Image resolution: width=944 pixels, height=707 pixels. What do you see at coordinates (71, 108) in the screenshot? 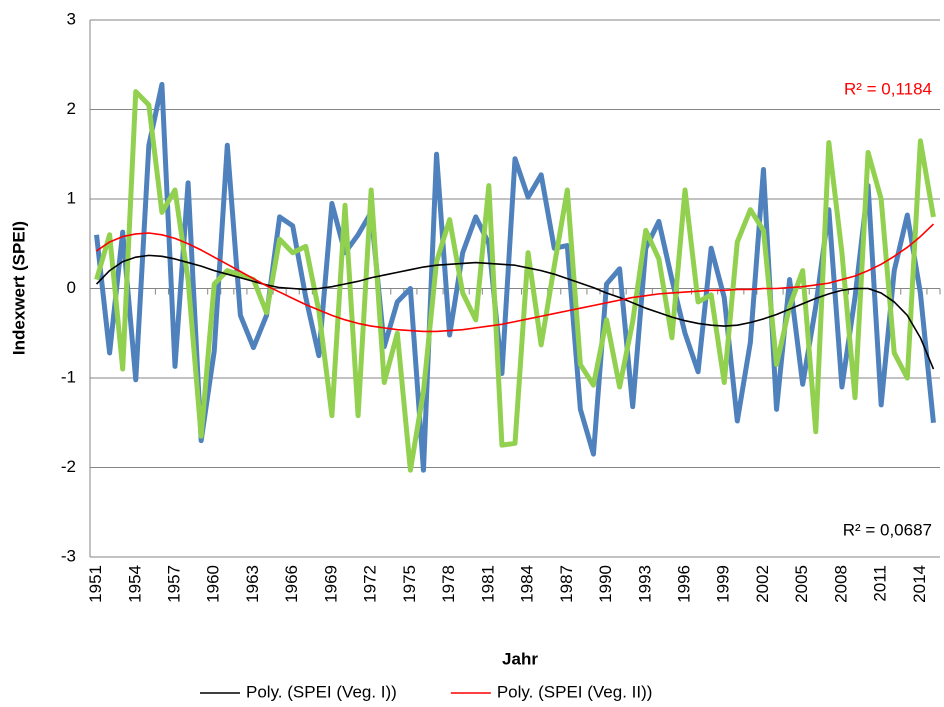
I see `y-tick-label: 2` at bounding box center [71, 108].